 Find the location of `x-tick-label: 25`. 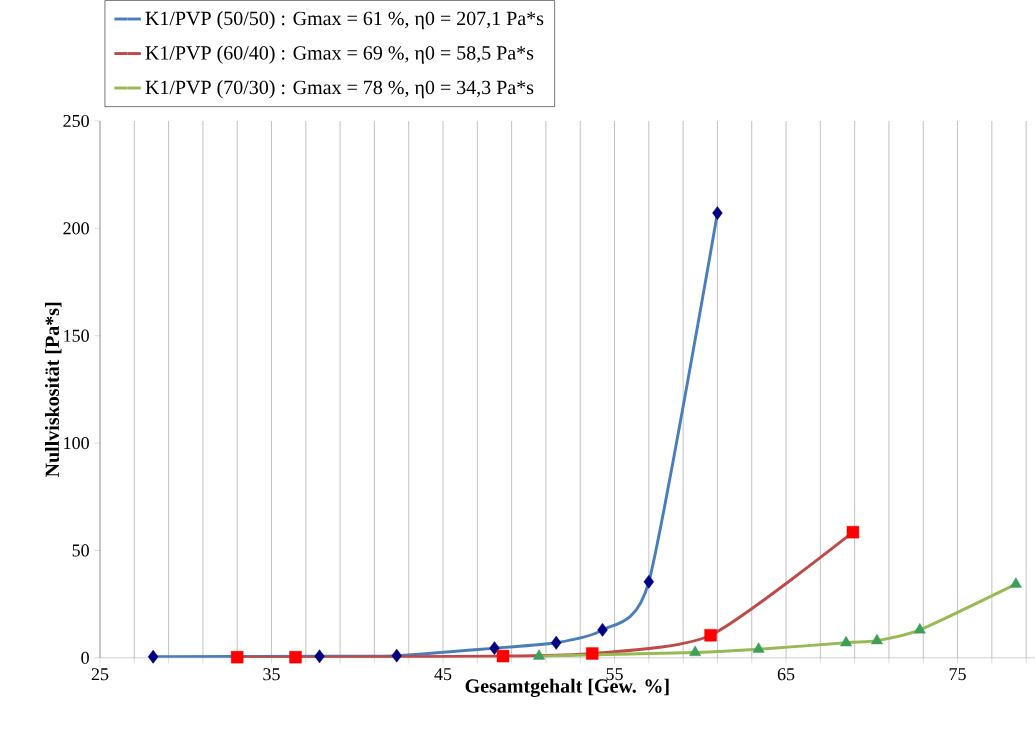

x-tick-label: 25 is located at coordinates (100, 674).